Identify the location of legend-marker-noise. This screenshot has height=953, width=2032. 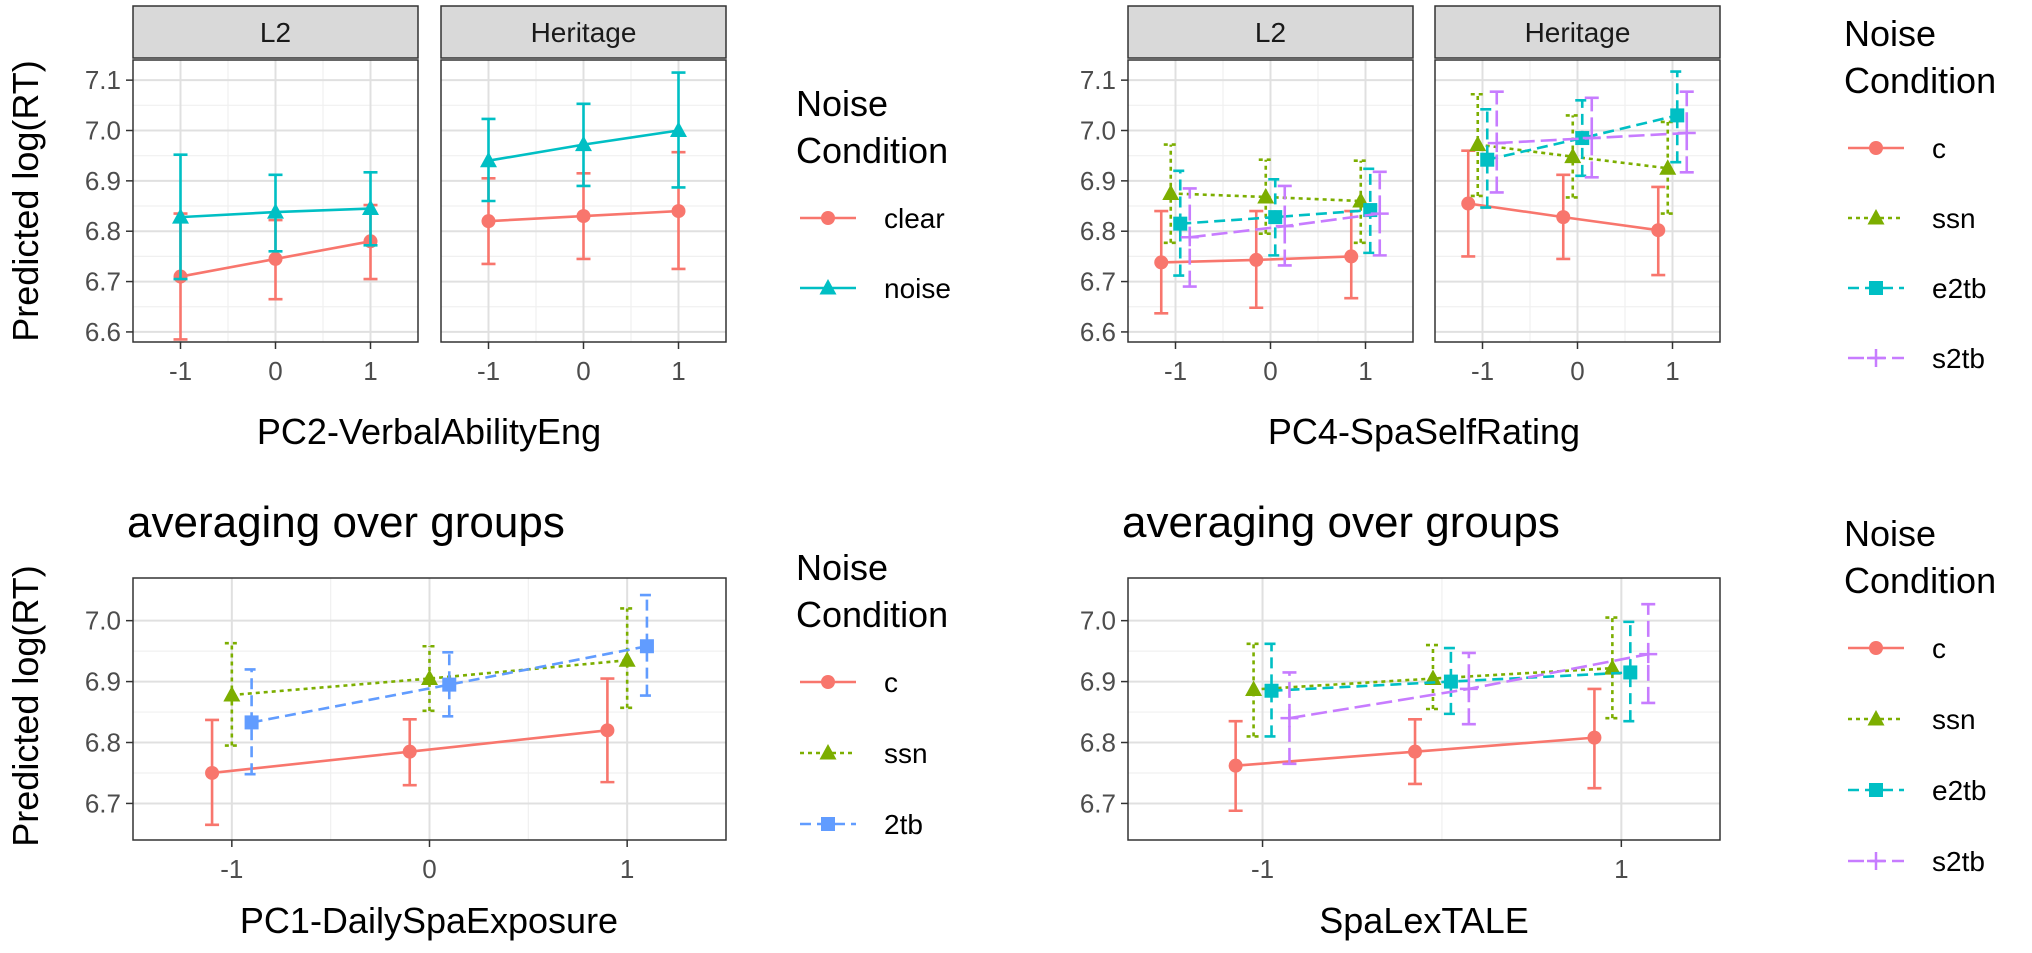
(828, 287).